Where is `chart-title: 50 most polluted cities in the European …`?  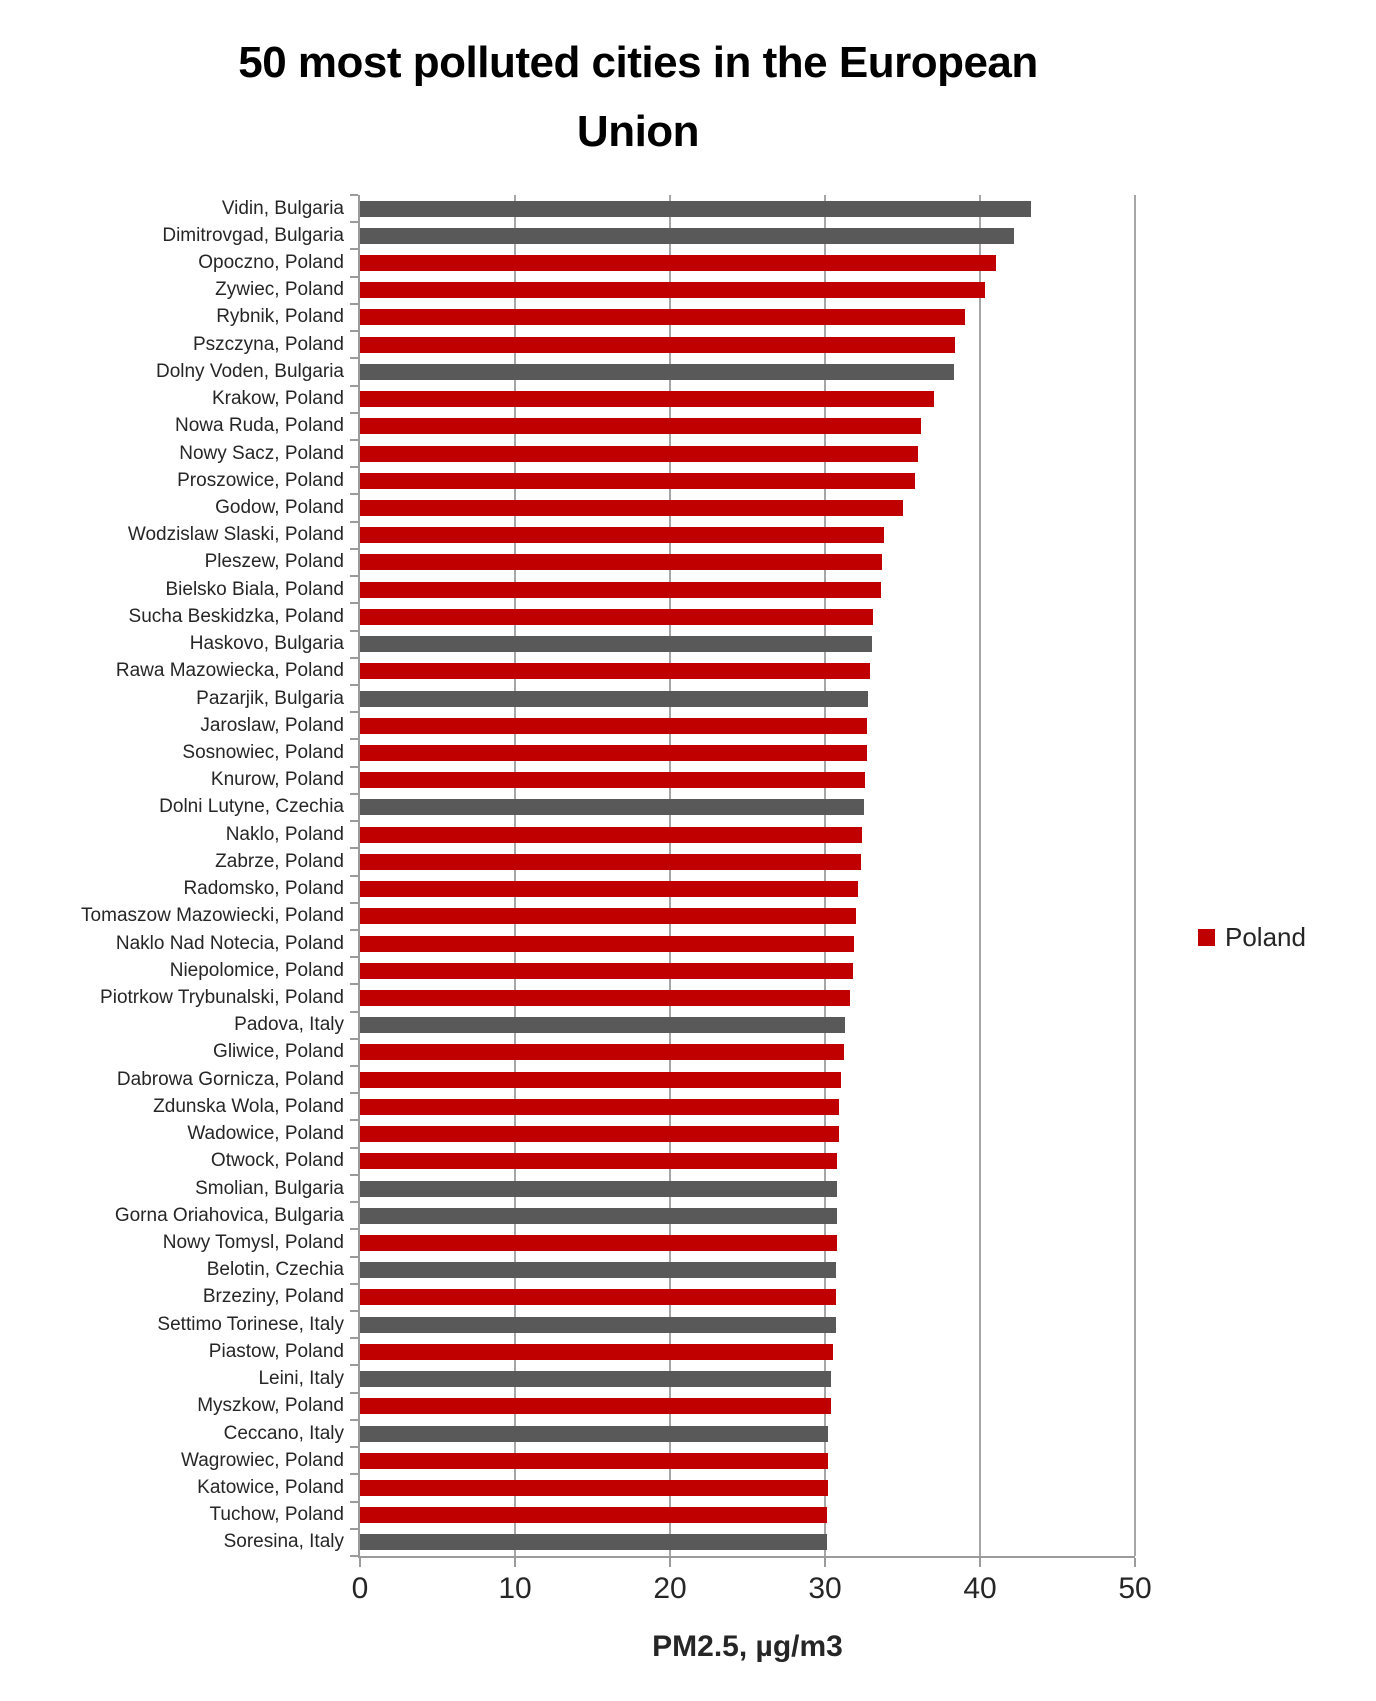 chart-title: 50 most polluted cities in the European … is located at coordinates (638, 97).